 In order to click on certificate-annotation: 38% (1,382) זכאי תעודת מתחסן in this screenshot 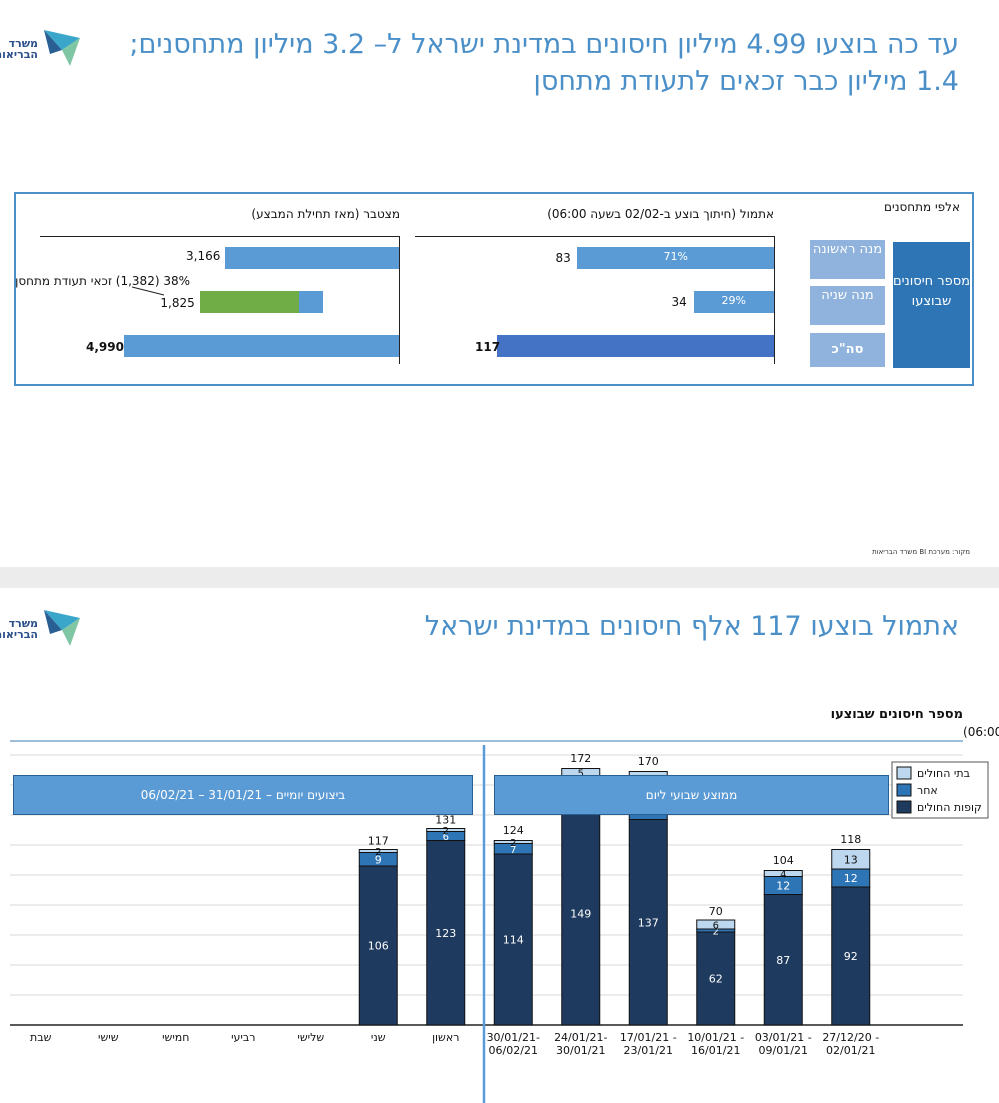, I will do `click(102, 281)`.